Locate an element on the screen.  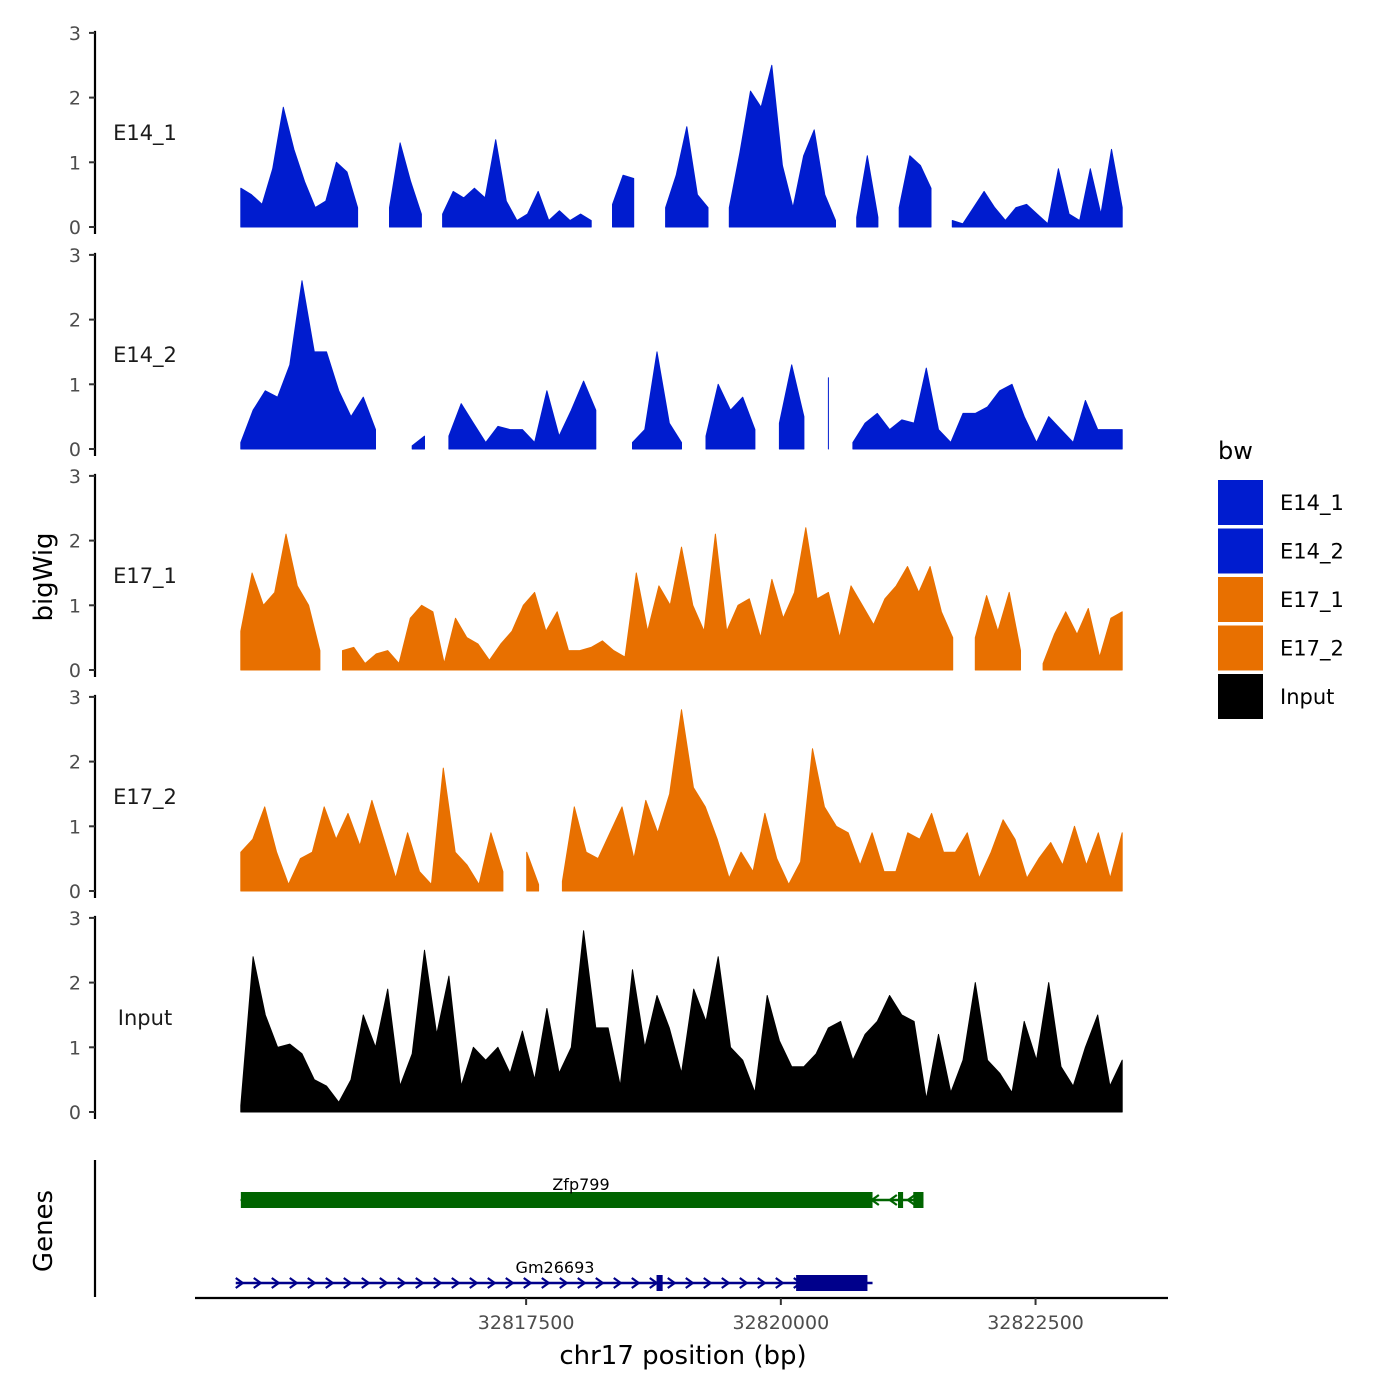
legend-label-E14_2: E14_2 is located at coordinates (1312, 552).